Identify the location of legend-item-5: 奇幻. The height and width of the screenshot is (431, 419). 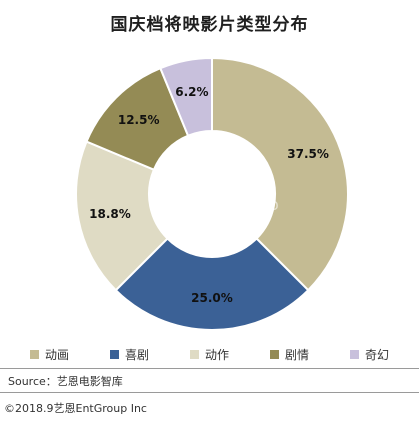
(369, 354).